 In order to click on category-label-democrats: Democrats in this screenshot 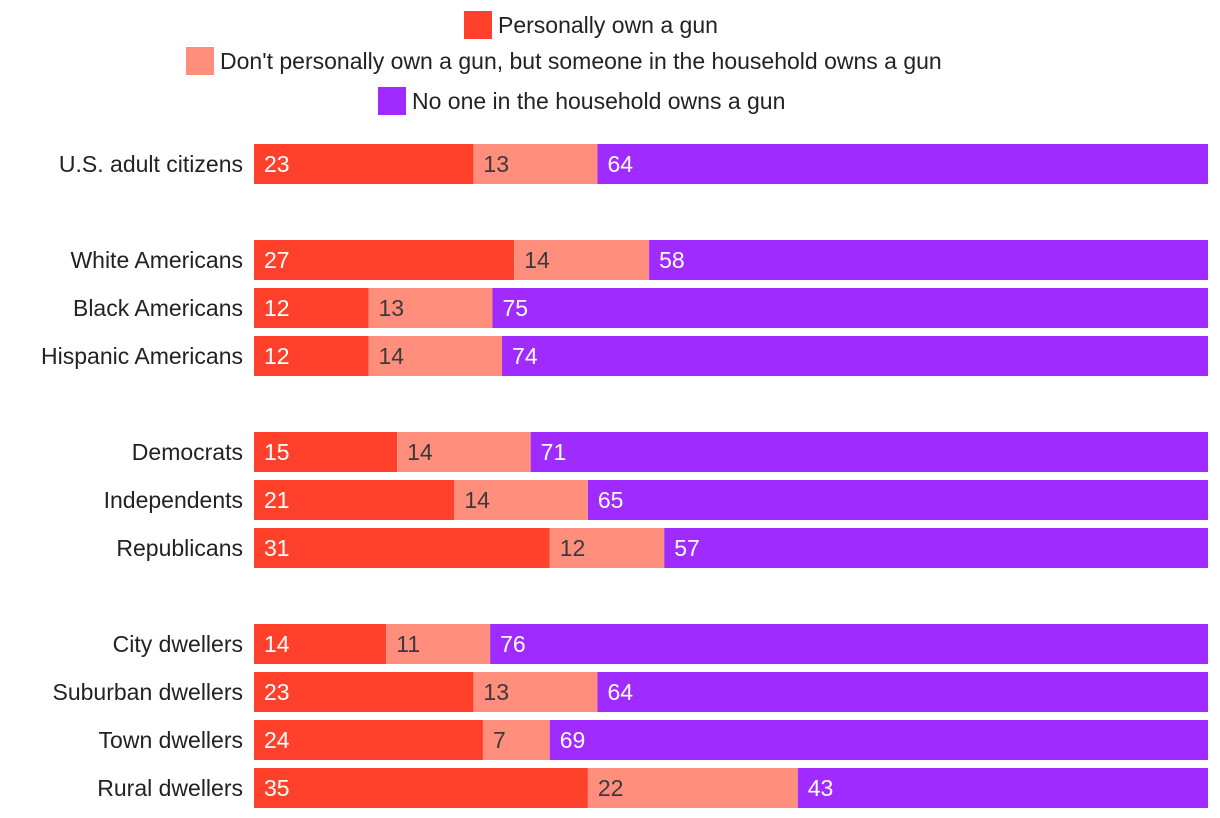, I will do `click(187, 452)`.